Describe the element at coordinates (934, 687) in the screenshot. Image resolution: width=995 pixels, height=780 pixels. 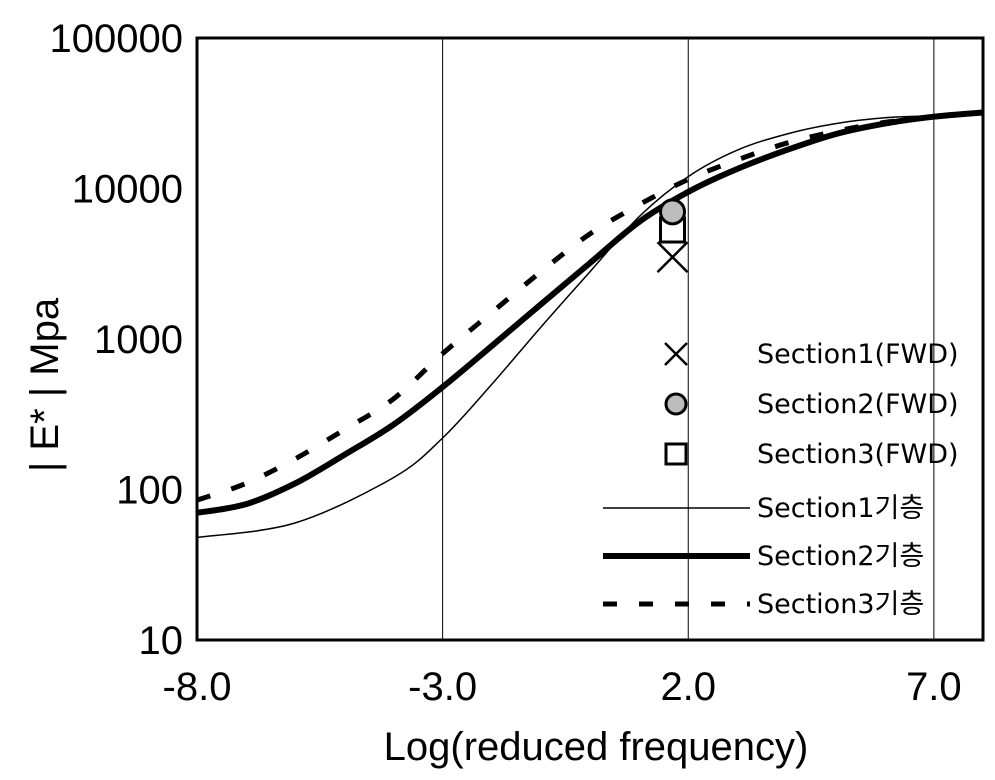
I see `x-tick-label: 7.0` at that location.